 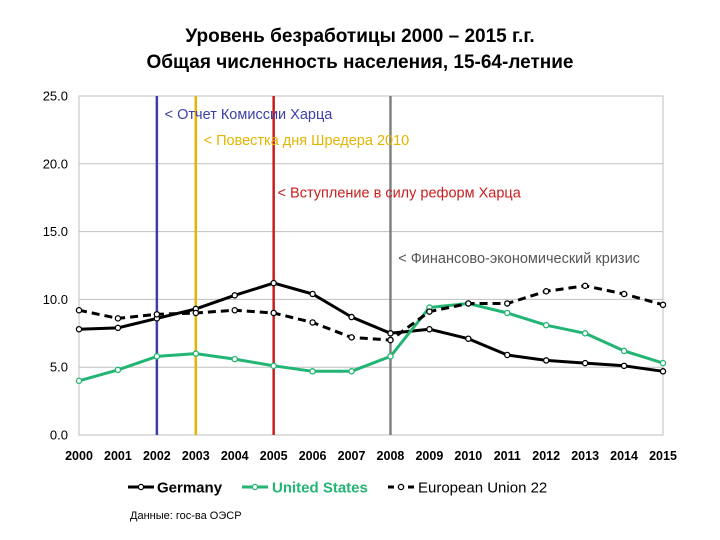 What do you see at coordinates (585, 456) in the screenshot?
I see `x-tick-label: 2013` at bounding box center [585, 456].